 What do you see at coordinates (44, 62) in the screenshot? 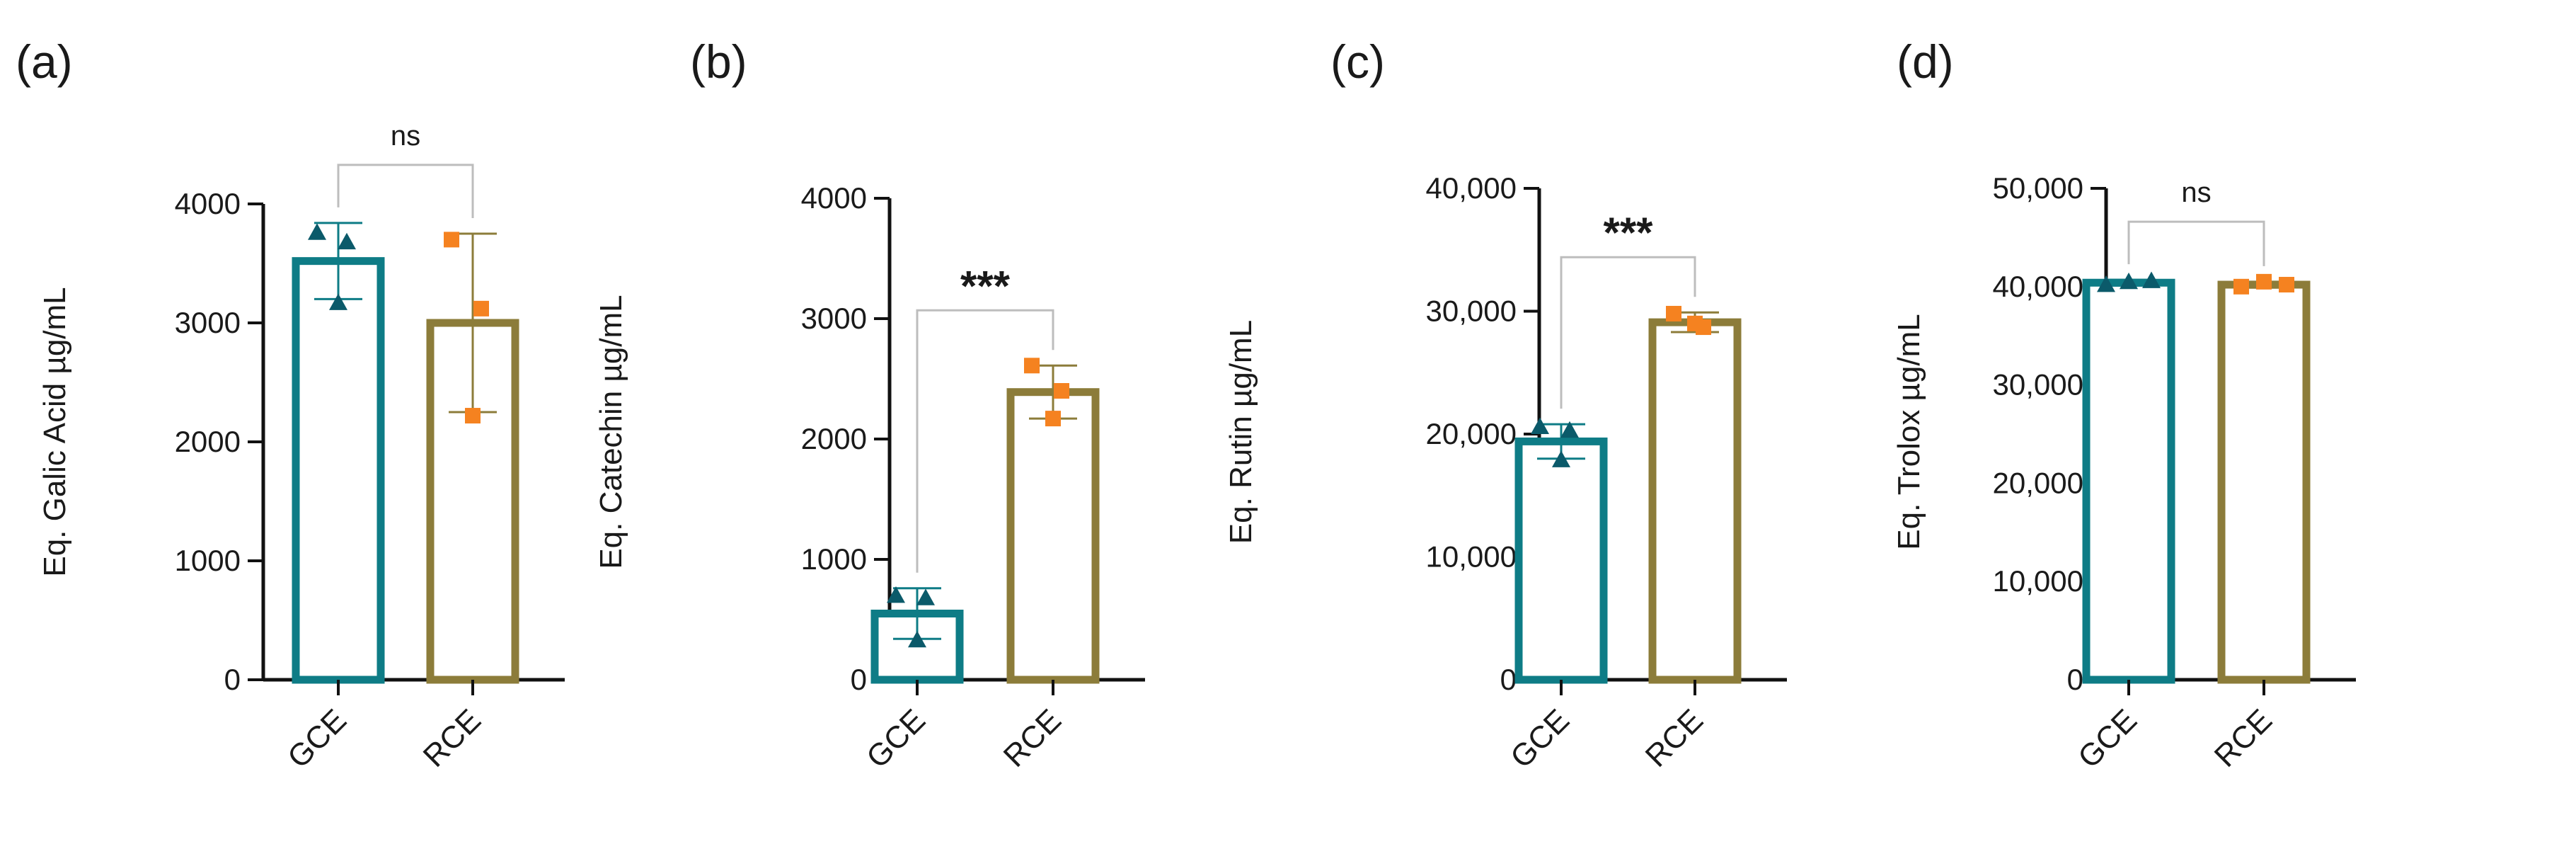
I see `panel-label: (a)` at bounding box center [44, 62].